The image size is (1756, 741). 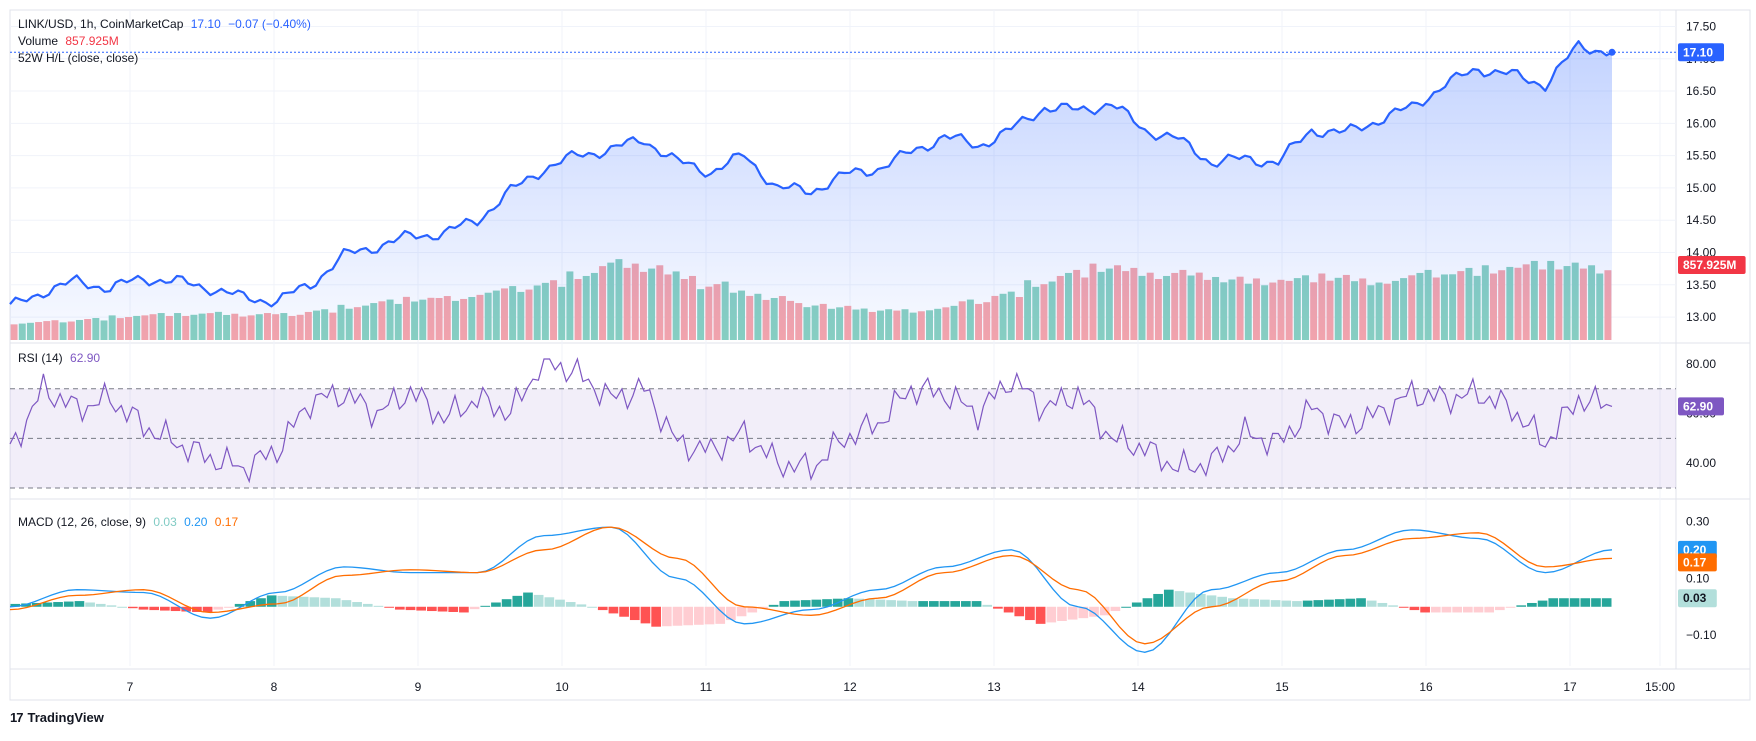 I want to click on macd-tick-label: −0.10, so click(x=1701, y=635).